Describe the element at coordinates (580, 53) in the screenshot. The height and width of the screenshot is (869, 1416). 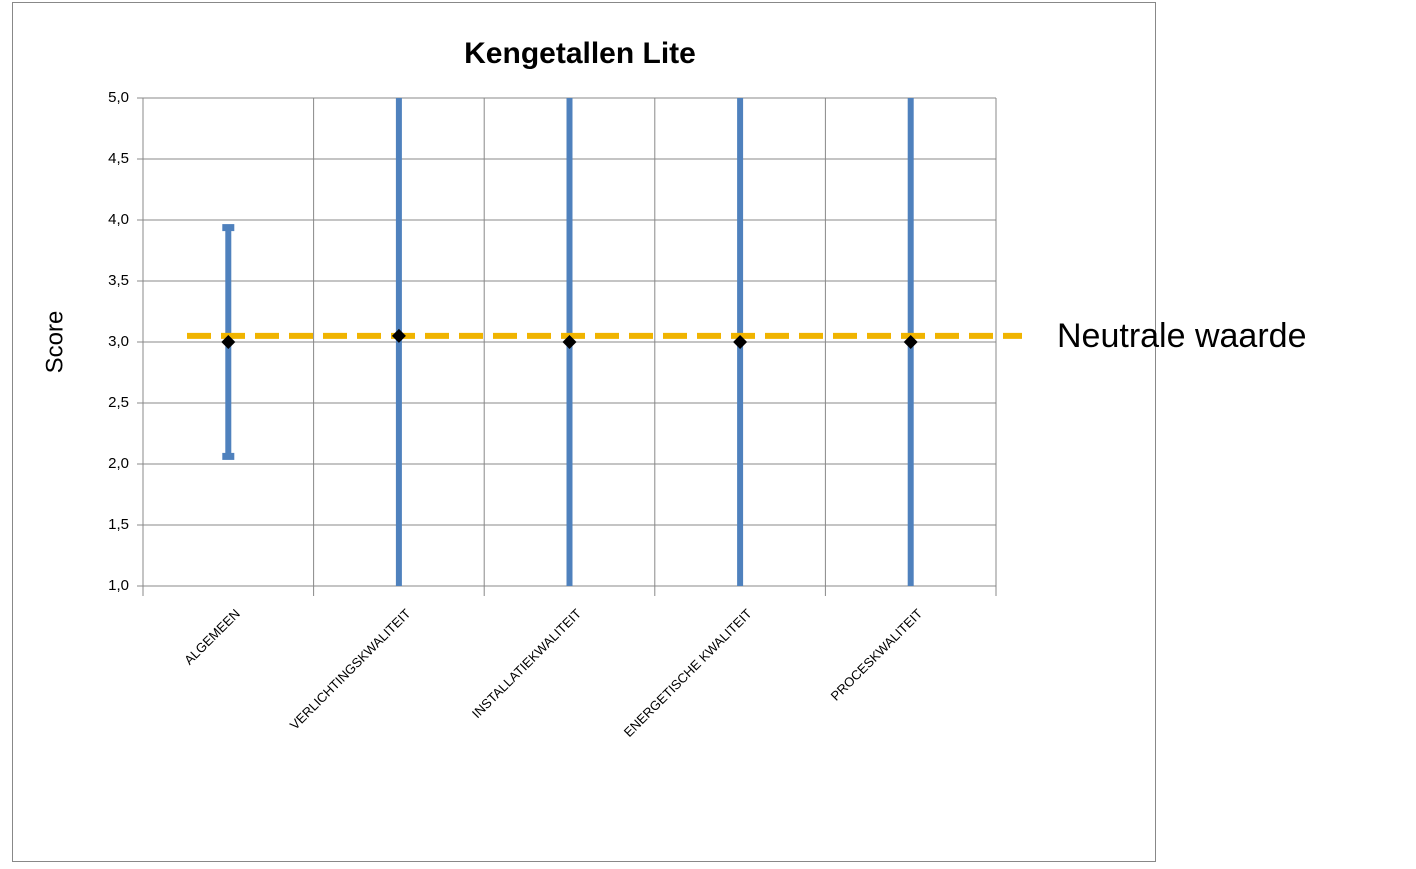
I see `chart-title: Kengetallen Lite` at that location.